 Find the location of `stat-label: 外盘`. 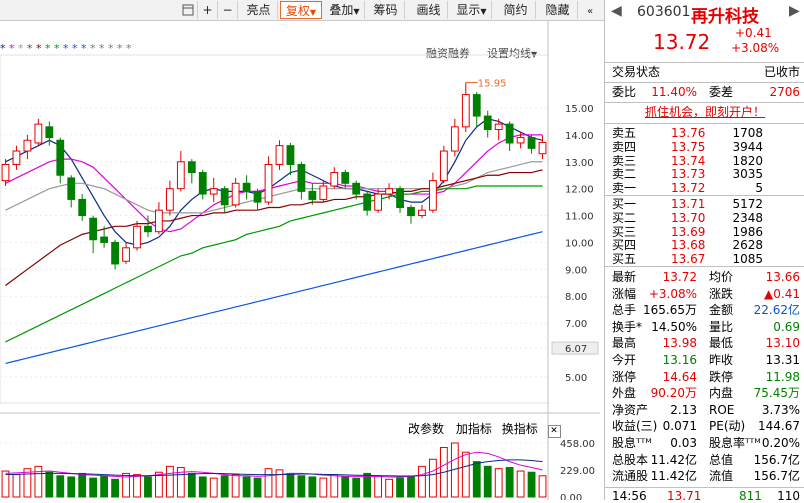

stat-label: 外盘 is located at coordinates (624, 393).